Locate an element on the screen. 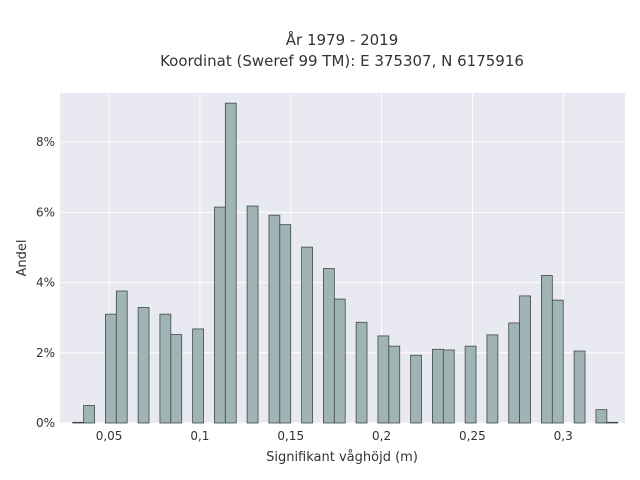 The height and width of the screenshot is (480, 640). y-axis-label: Andel is located at coordinates (22, 258).